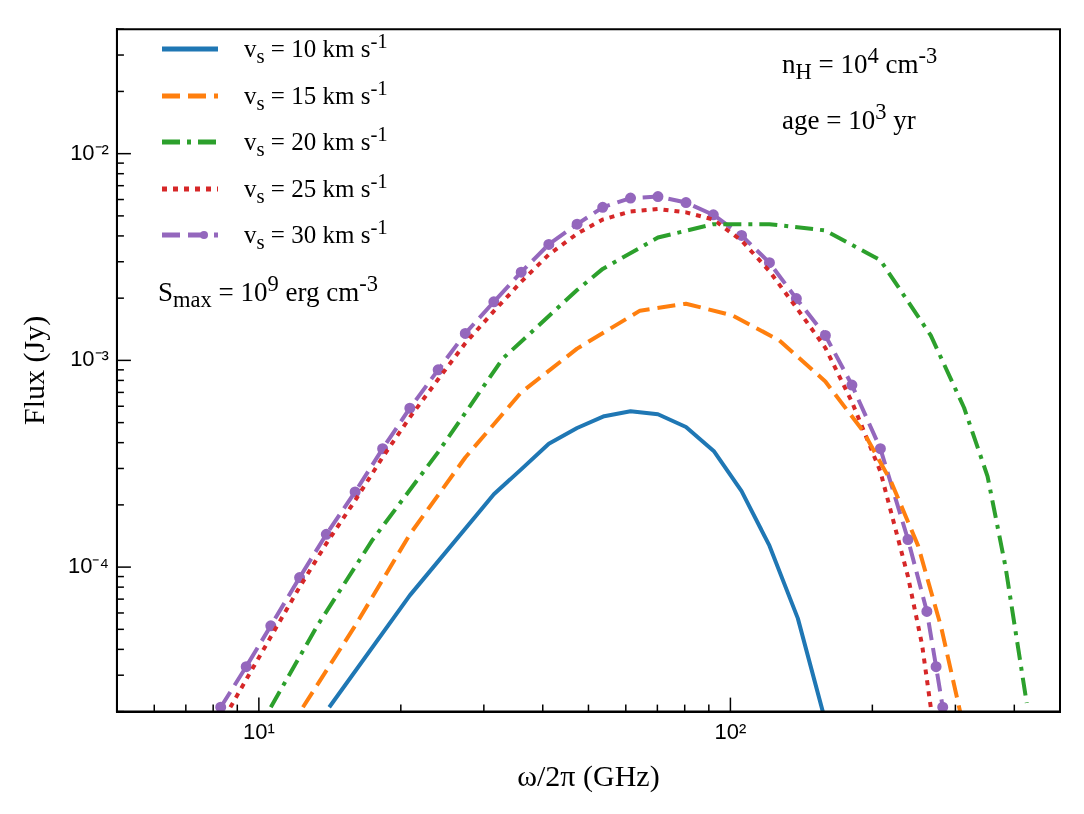 This screenshot has height=814, width=1084. I want to click on x-tick-label: 10², so click(730, 731).